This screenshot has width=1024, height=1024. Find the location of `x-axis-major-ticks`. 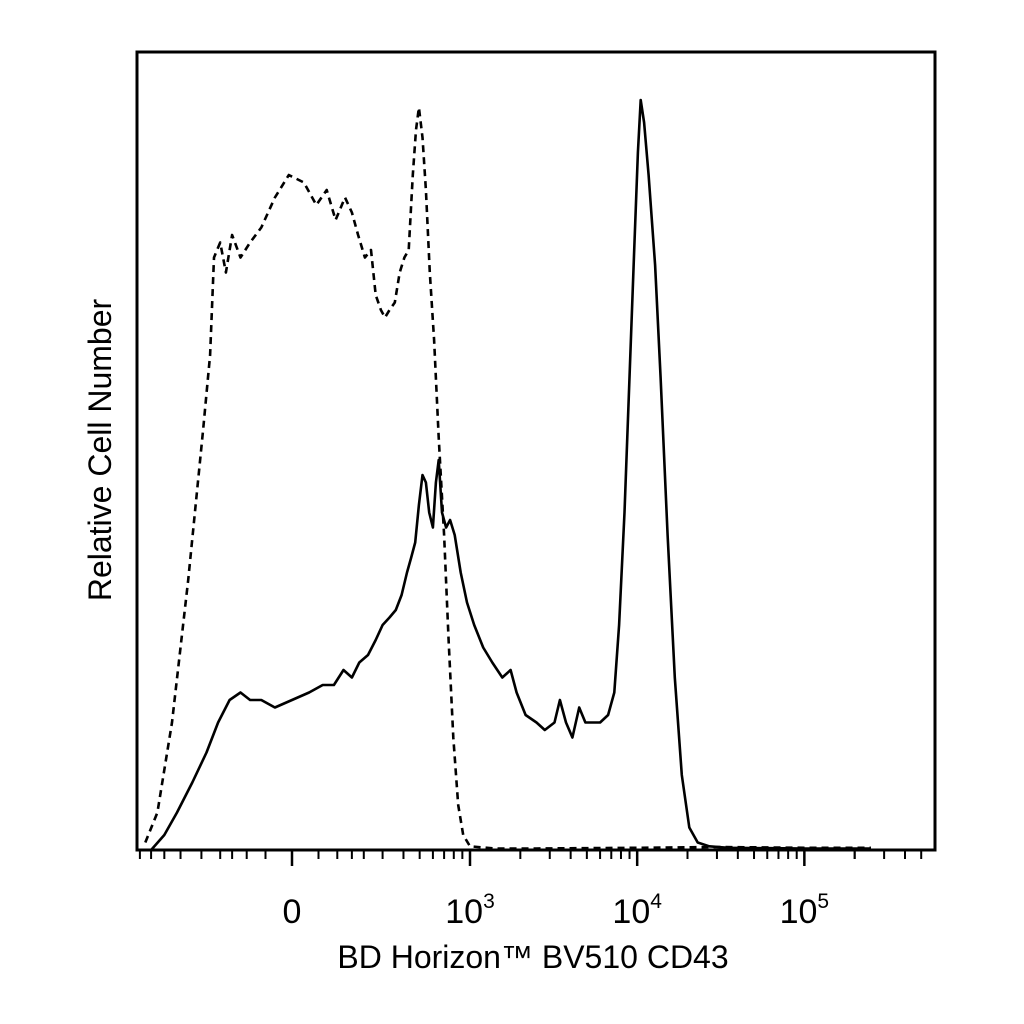

x-axis-major-ticks is located at coordinates (548, 858).